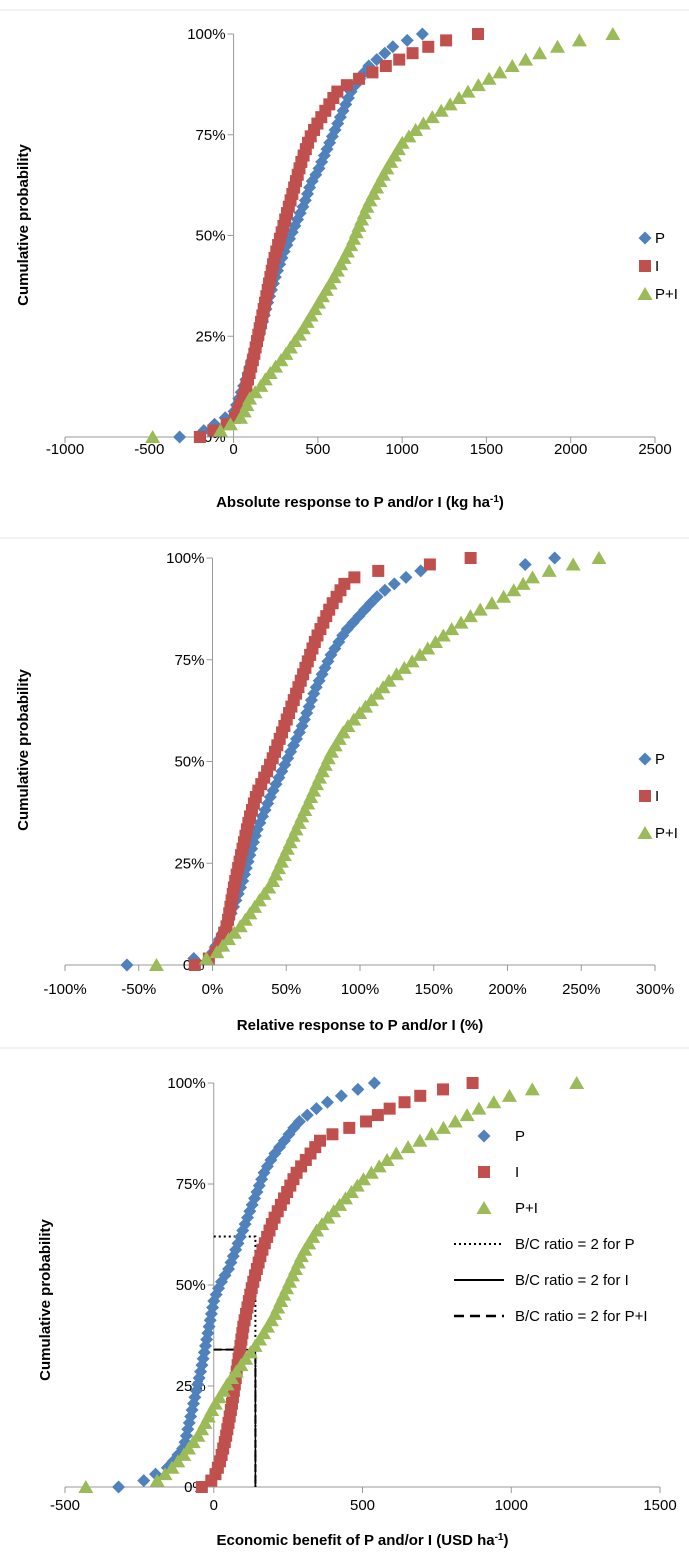 Image resolution: width=689 pixels, height=1562 pixels. I want to click on x-tick-label: -1000, so click(65, 449).